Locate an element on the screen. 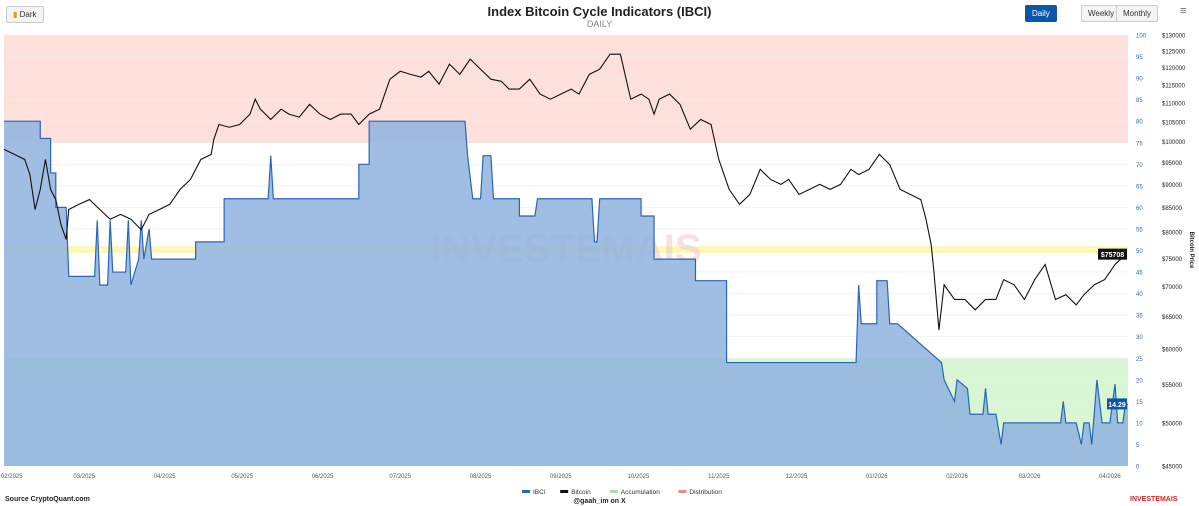 Image resolution: width=1199 pixels, height=506 pixels. price-axis-title: Bitcoin Price is located at coordinates (1191, 250).